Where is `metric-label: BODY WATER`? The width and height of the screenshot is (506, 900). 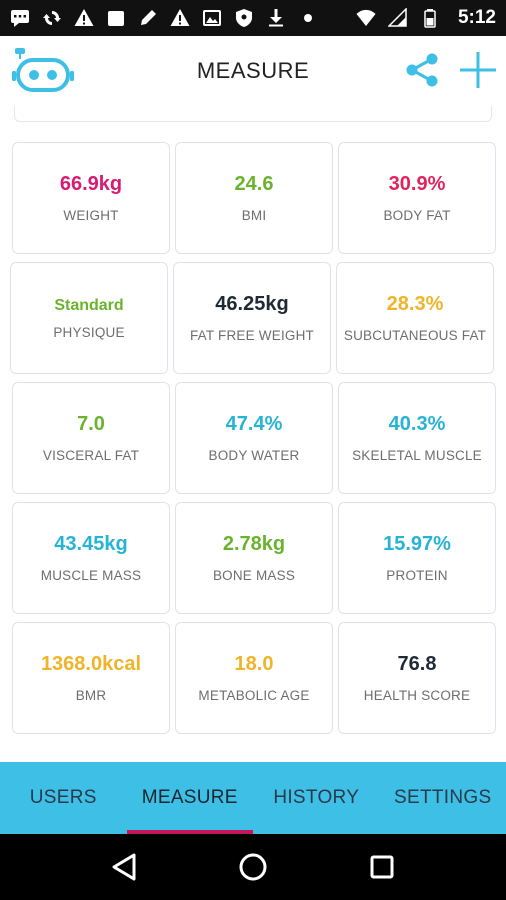
metric-label: BODY WATER is located at coordinates (254, 455).